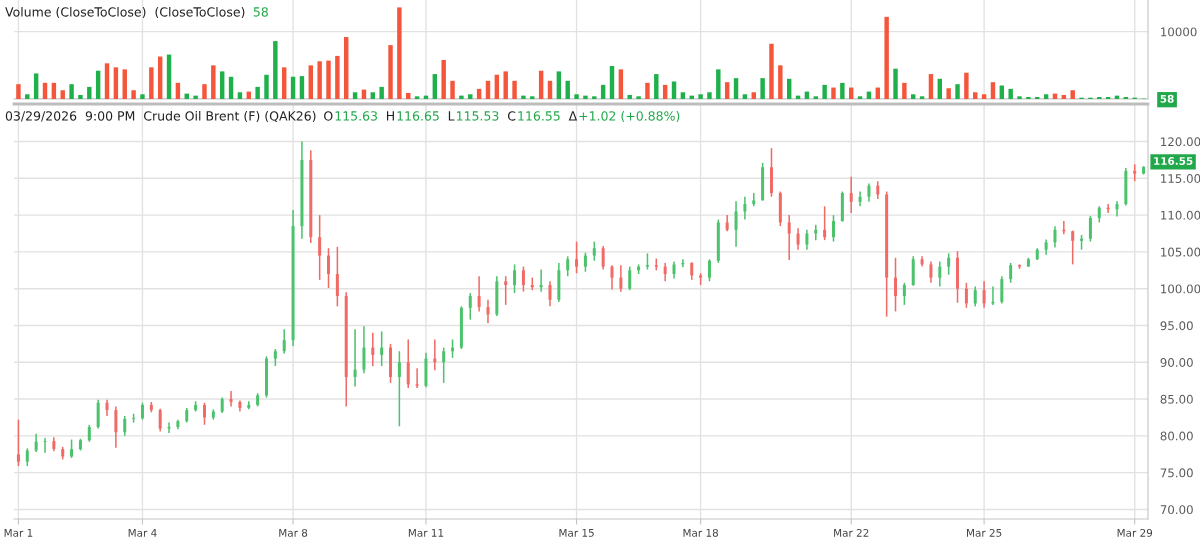  I want to click on y-tick-label: 70.00, so click(1176, 510).